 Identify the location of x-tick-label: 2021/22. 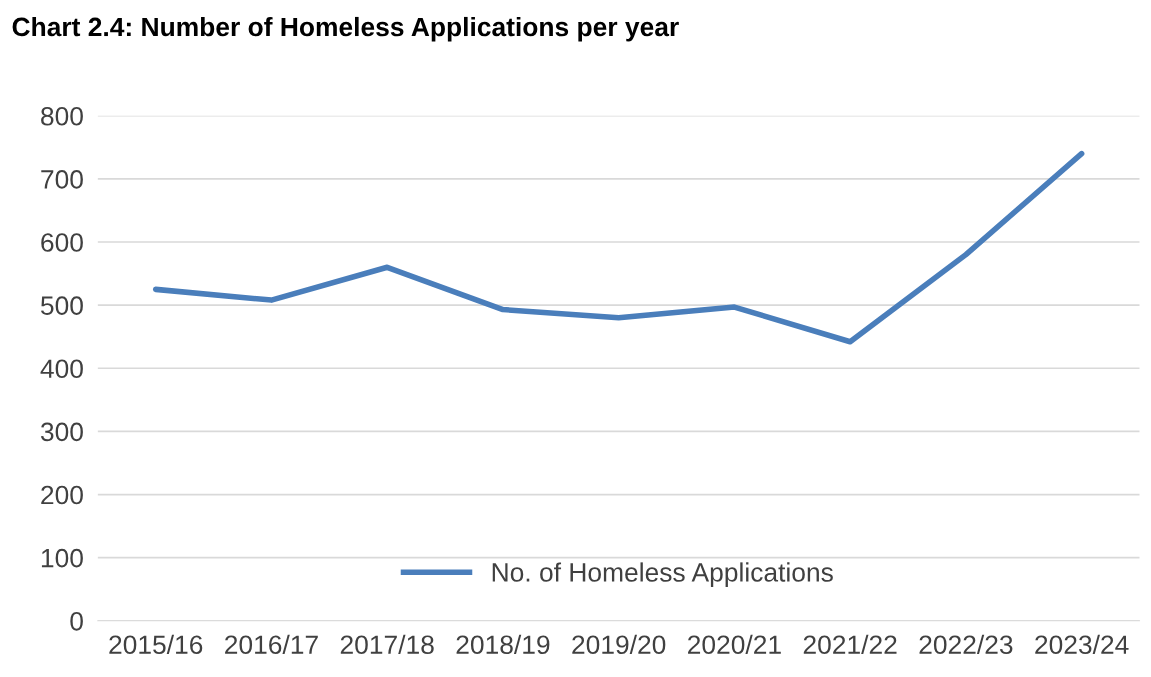
(850, 644).